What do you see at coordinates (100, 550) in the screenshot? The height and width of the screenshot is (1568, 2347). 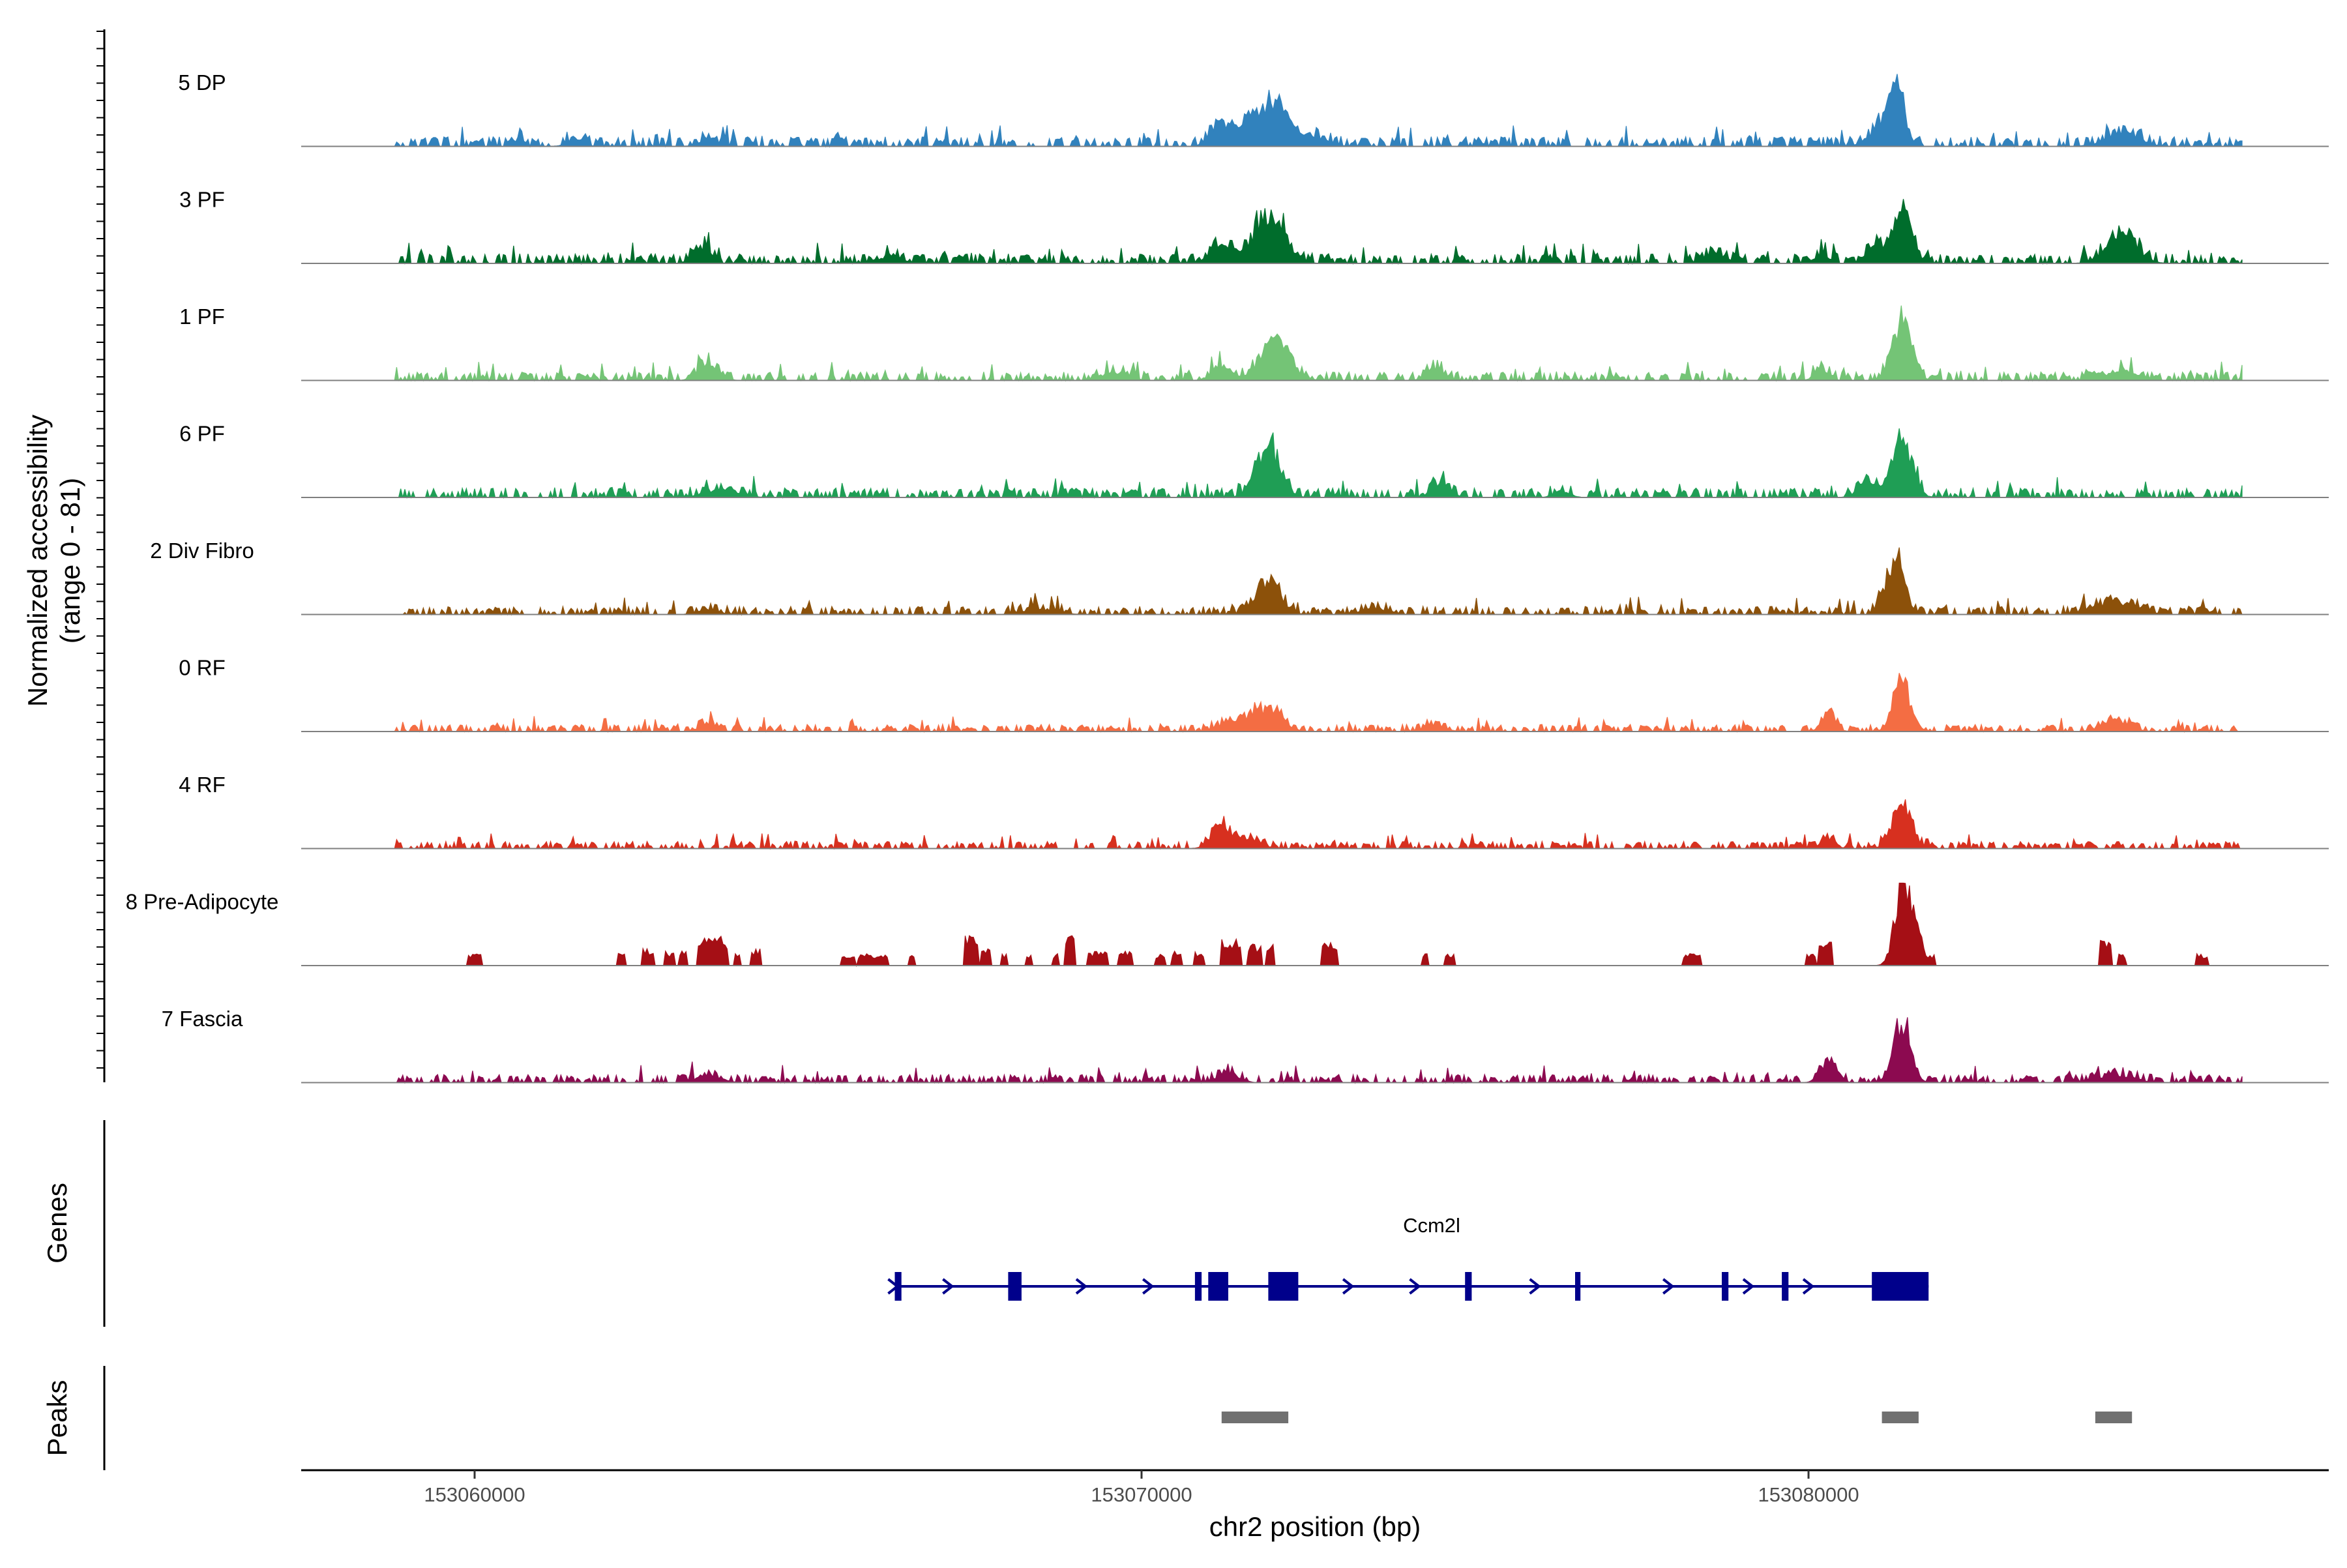 I see `coverage-y-ticks` at bounding box center [100, 550].